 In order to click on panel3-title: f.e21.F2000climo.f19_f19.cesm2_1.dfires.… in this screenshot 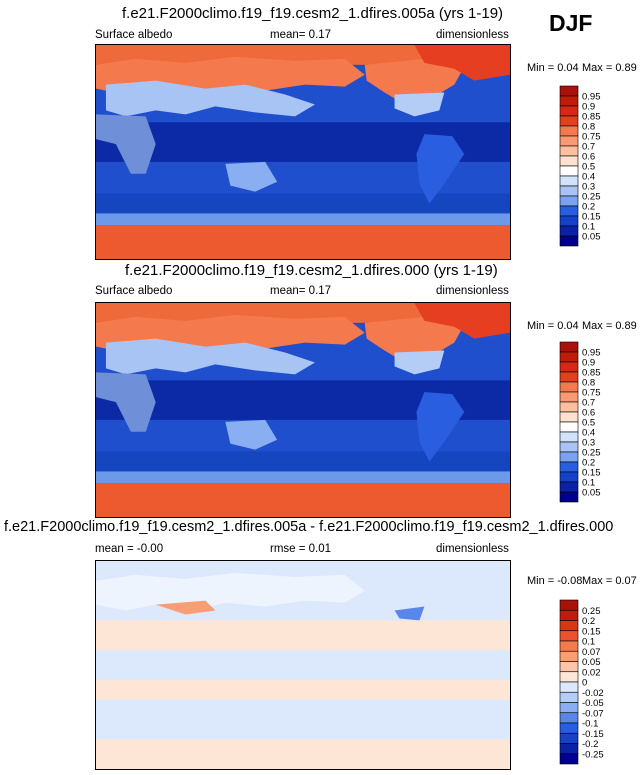, I will do `click(309, 527)`.